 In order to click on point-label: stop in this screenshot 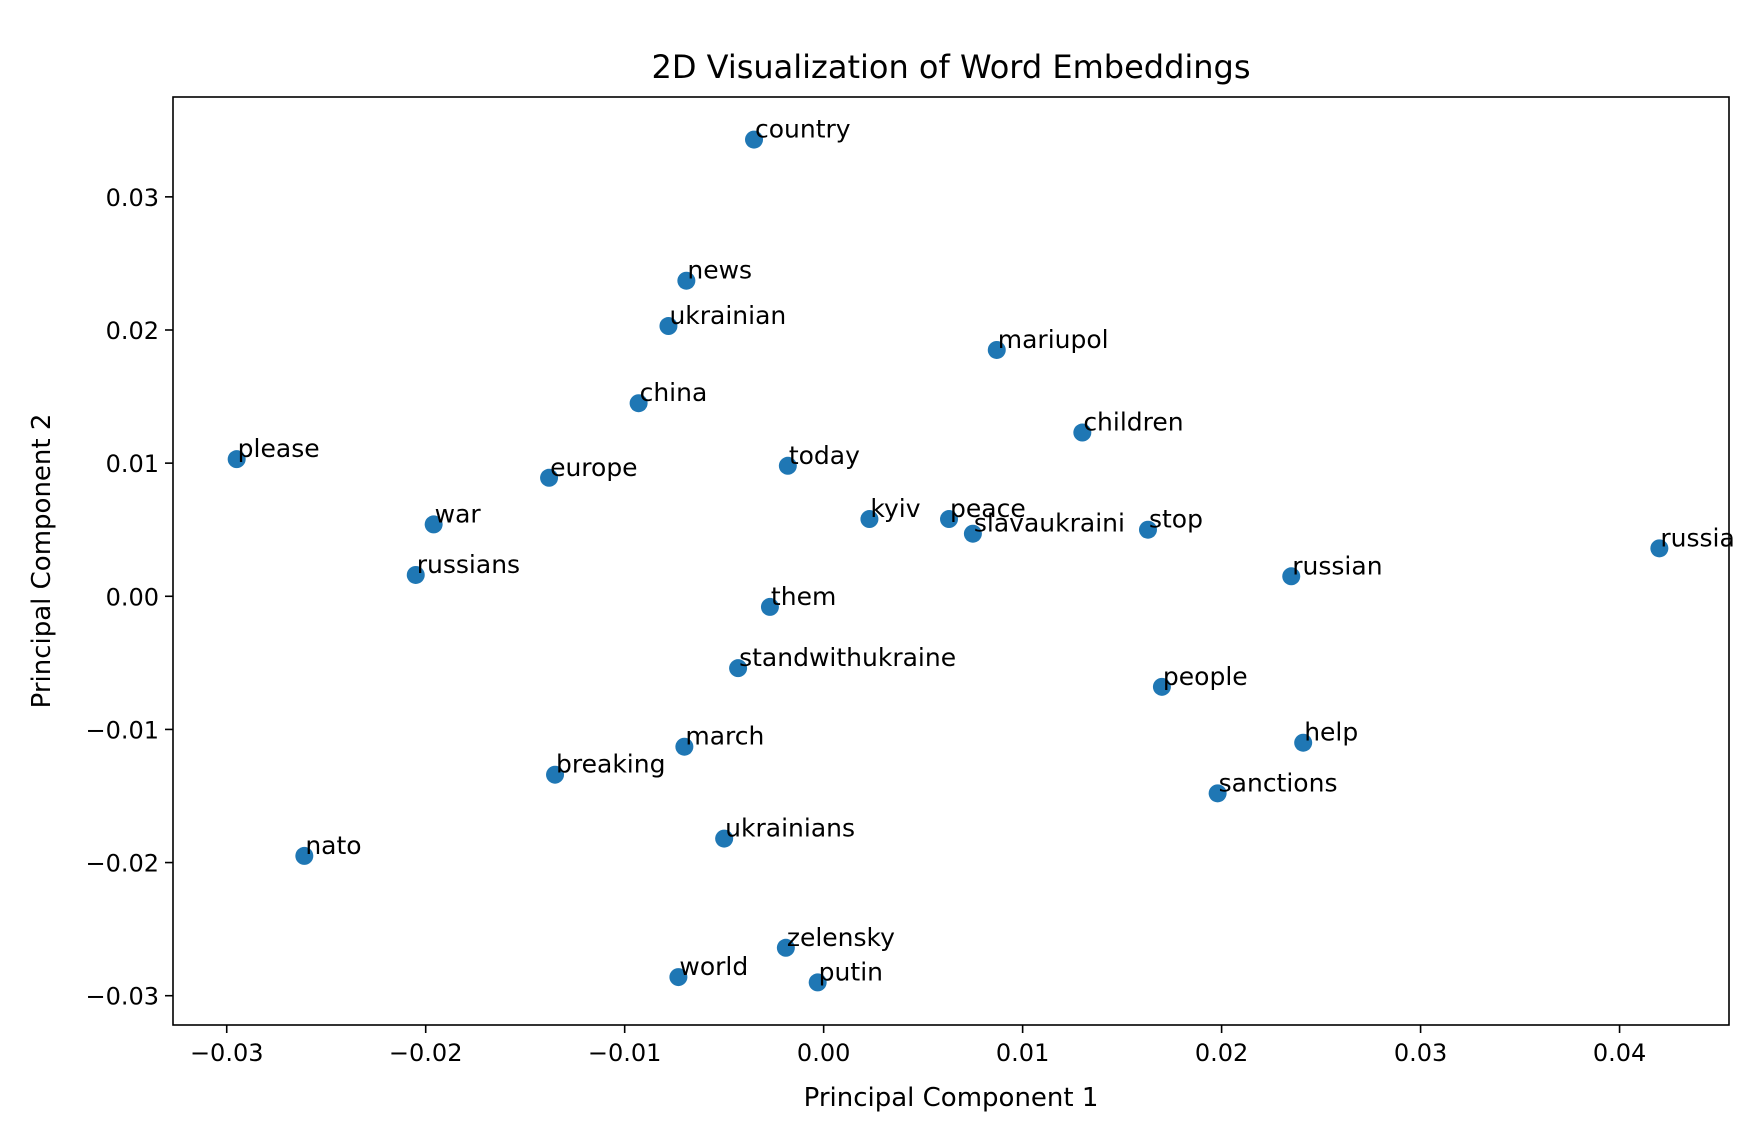, I will do `click(1176, 519)`.